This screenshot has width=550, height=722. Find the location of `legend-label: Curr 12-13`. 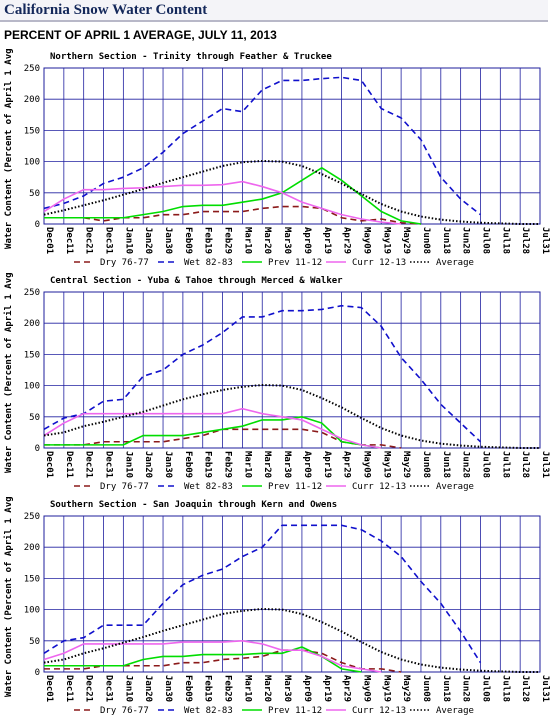

legend-label: Curr 12-13 is located at coordinates (379, 487).